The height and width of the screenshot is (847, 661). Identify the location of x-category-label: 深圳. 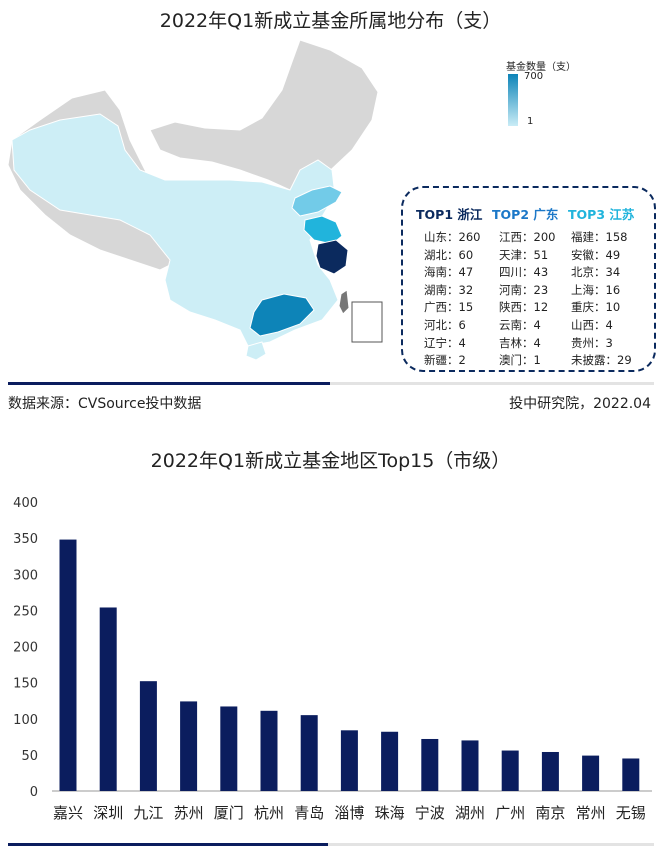
(108, 813).